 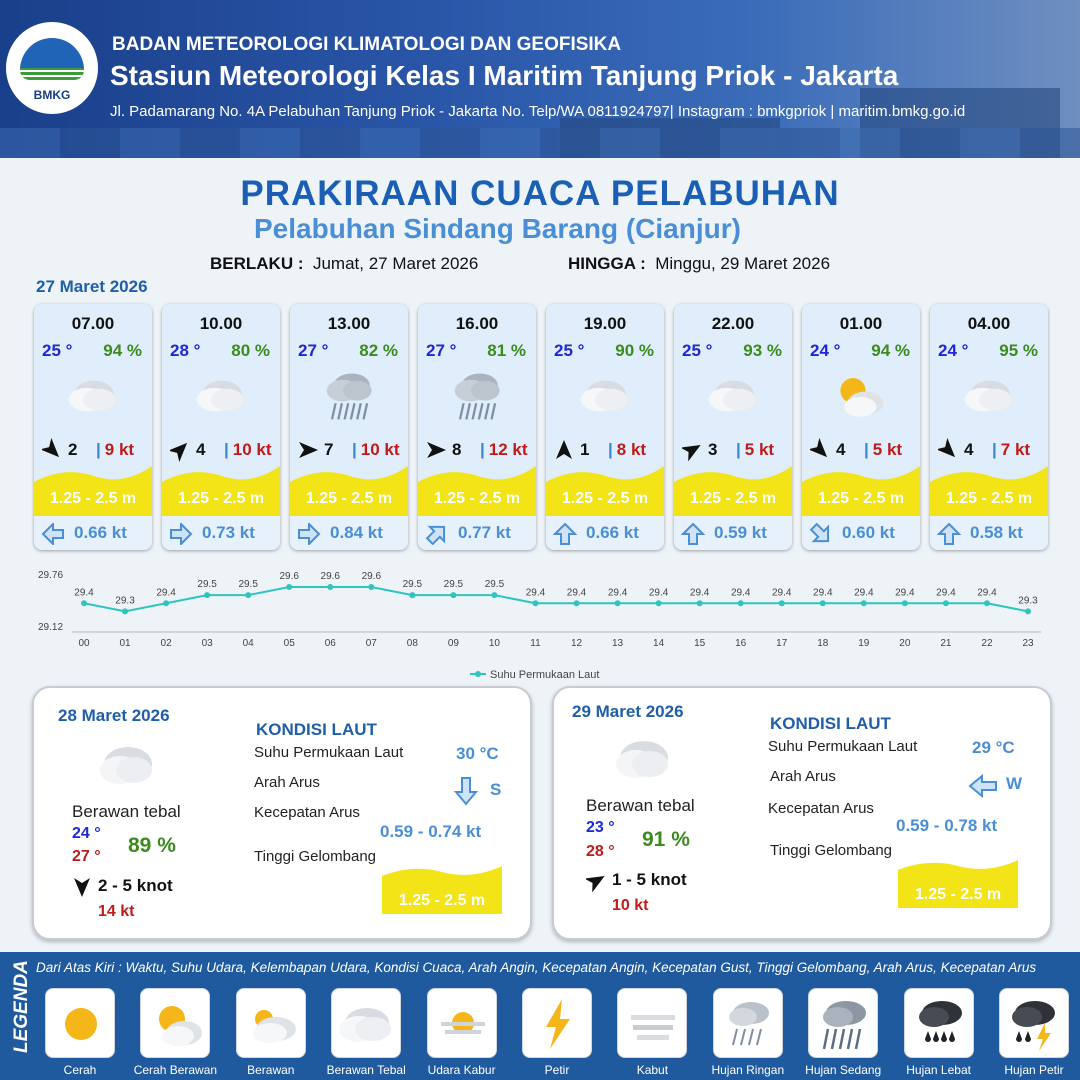 I want to click on x-tick-label: 08, so click(x=413, y=643).